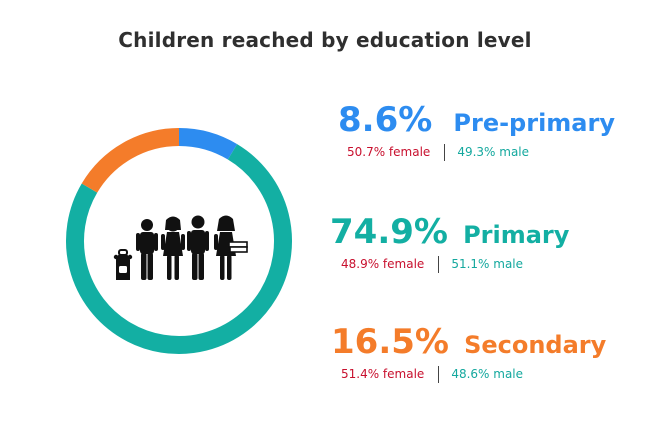 The image size is (650, 422). Describe the element at coordinates (535, 345) in the screenshot. I see `secondary-label: Secondary` at that location.